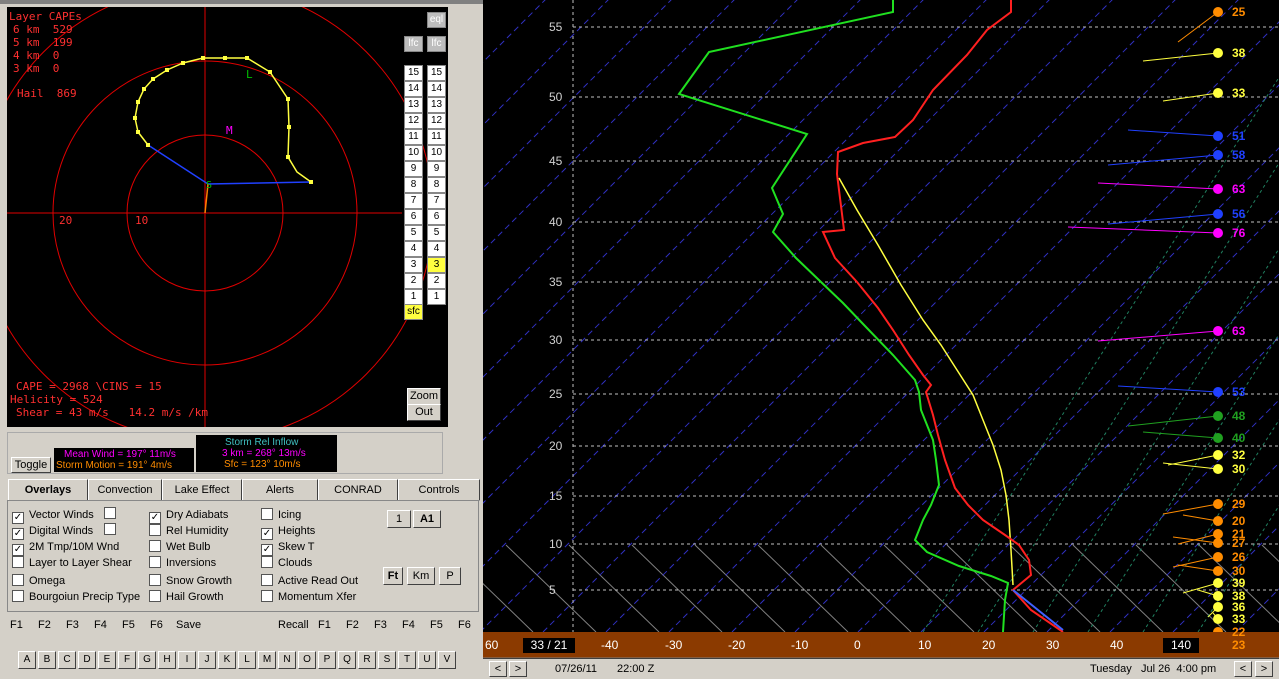 The width and height of the screenshot is (1279, 679). I want to click on sfc-button: sfc, so click(413, 312).